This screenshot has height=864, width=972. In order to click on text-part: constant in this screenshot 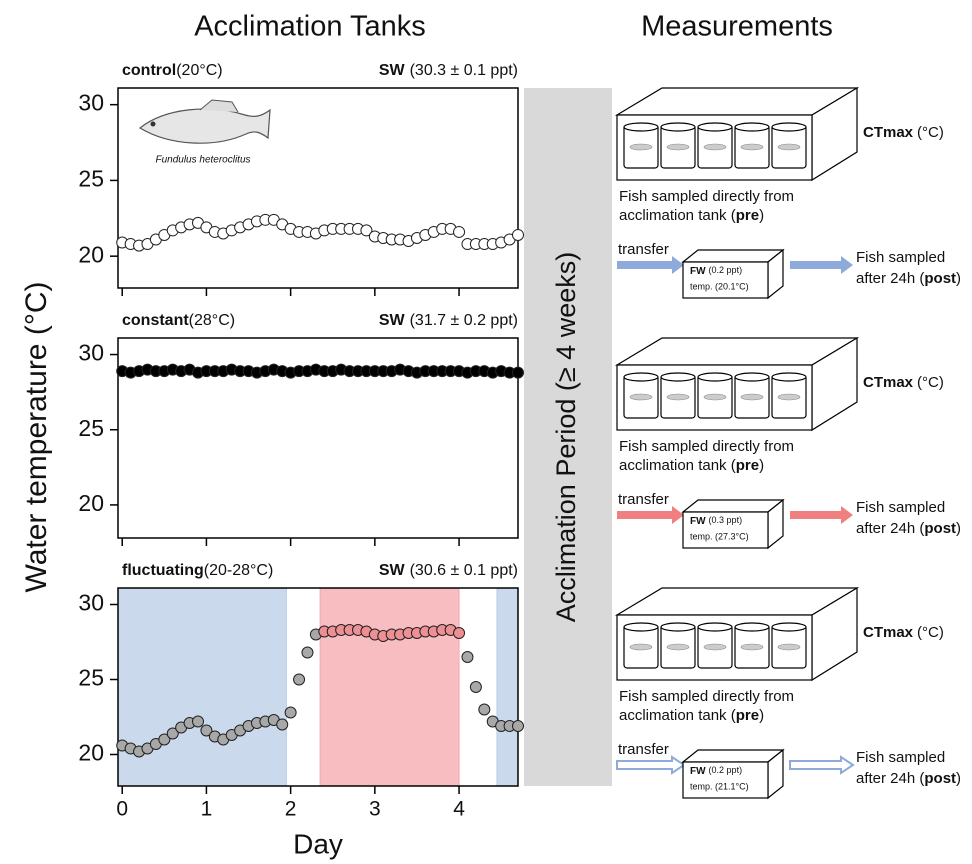, I will do `click(155, 320)`.